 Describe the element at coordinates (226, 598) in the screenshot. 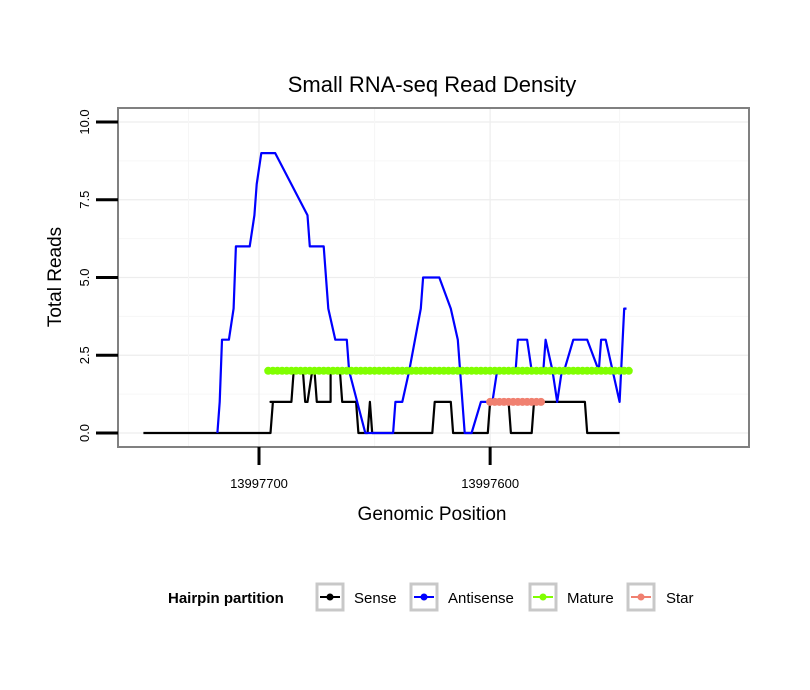

I see `legend-title: Hairpin partition` at that location.